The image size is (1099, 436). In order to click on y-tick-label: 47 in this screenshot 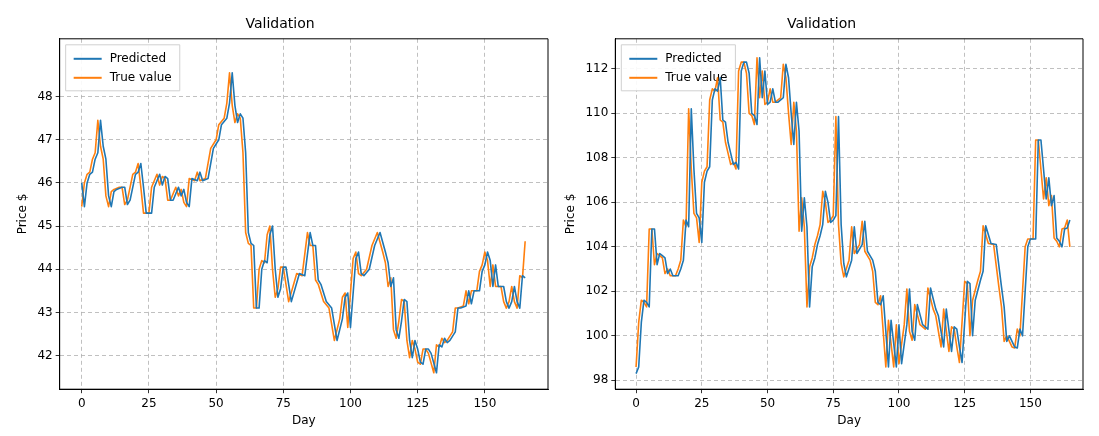, I will do `click(45, 138)`.